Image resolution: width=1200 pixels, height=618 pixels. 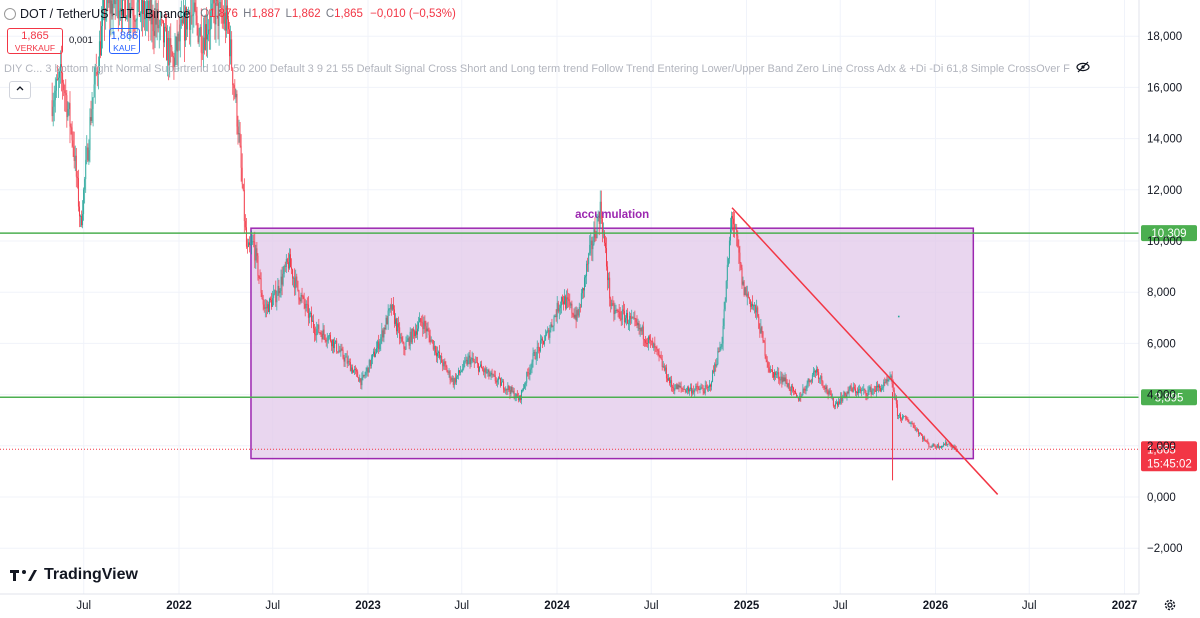 What do you see at coordinates (368, 606) in the screenshot?
I see `x-tick-label: 2023` at bounding box center [368, 606].